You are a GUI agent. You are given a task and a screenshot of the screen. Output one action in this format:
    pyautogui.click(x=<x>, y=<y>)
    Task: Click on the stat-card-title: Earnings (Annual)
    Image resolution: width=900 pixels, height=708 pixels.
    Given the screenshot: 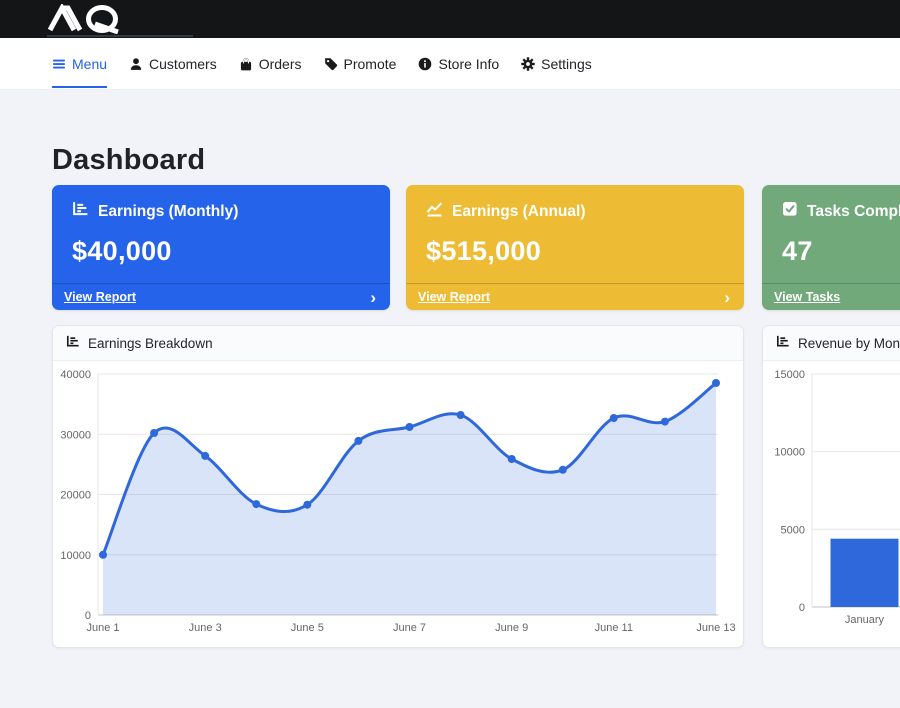 What is the action you would take?
    pyautogui.click(x=519, y=211)
    